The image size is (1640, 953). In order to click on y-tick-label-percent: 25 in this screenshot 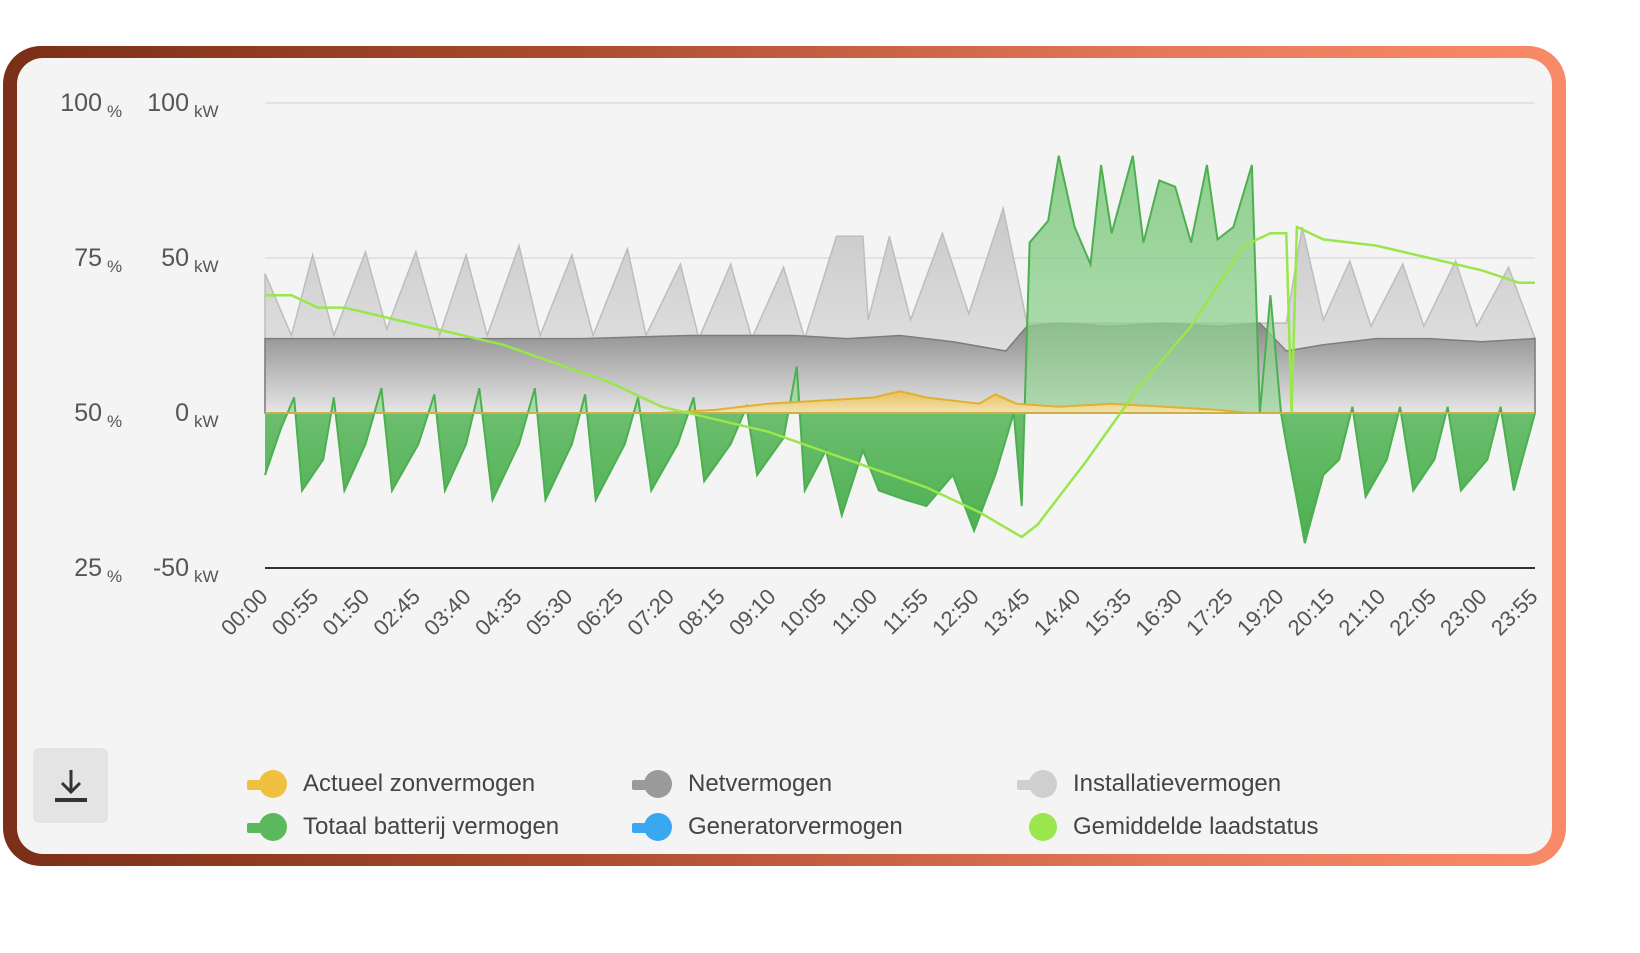, I will do `click(88, 568)`.